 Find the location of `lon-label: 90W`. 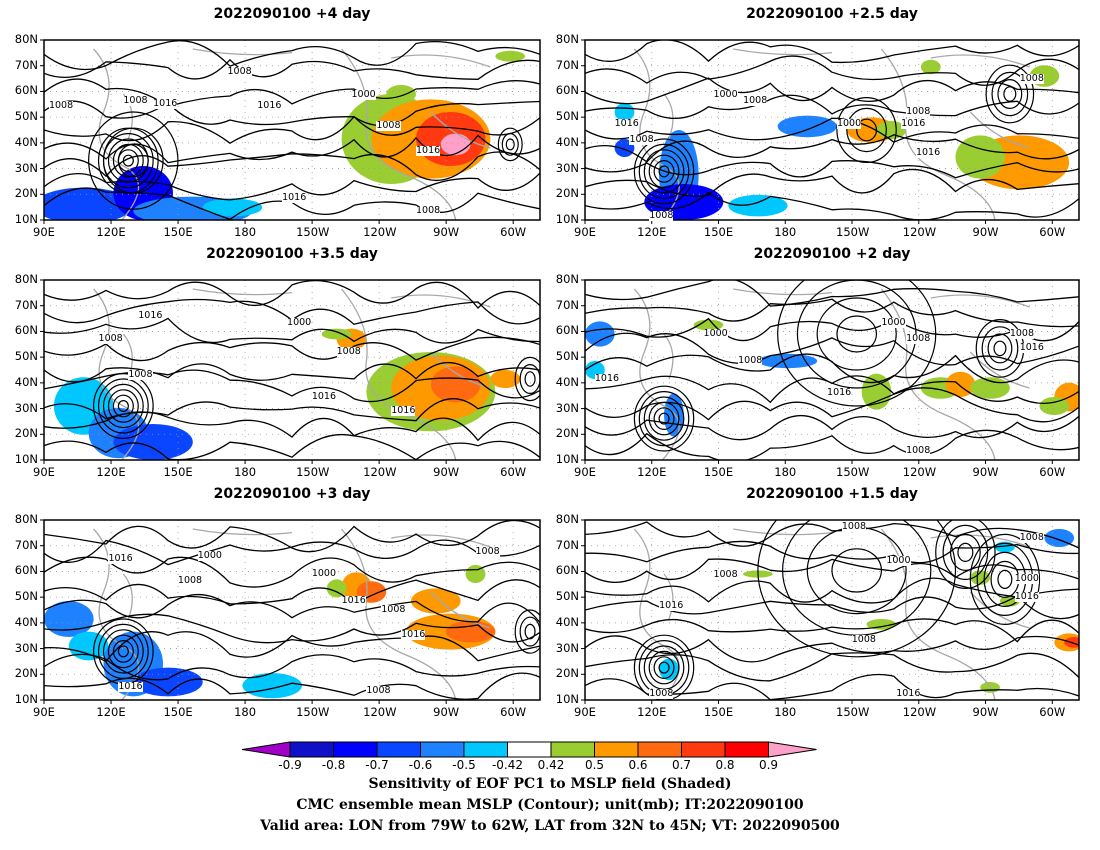

lon-label: 90W is located at coordinates (446, 712).